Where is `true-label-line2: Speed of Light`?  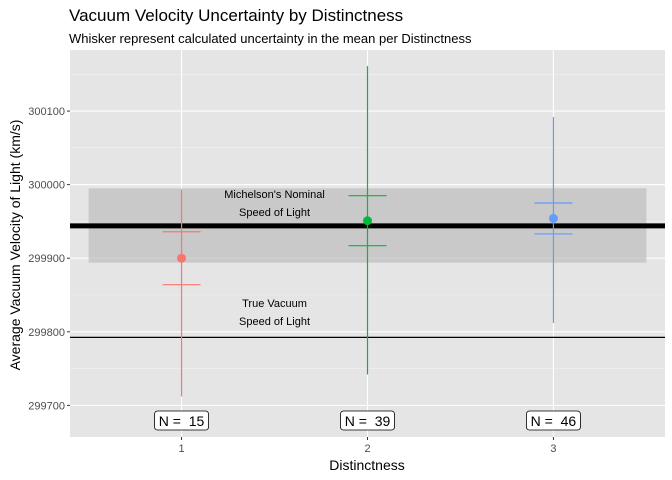 true-label-line2: Speed of Light is located at coordinates (274, 322).